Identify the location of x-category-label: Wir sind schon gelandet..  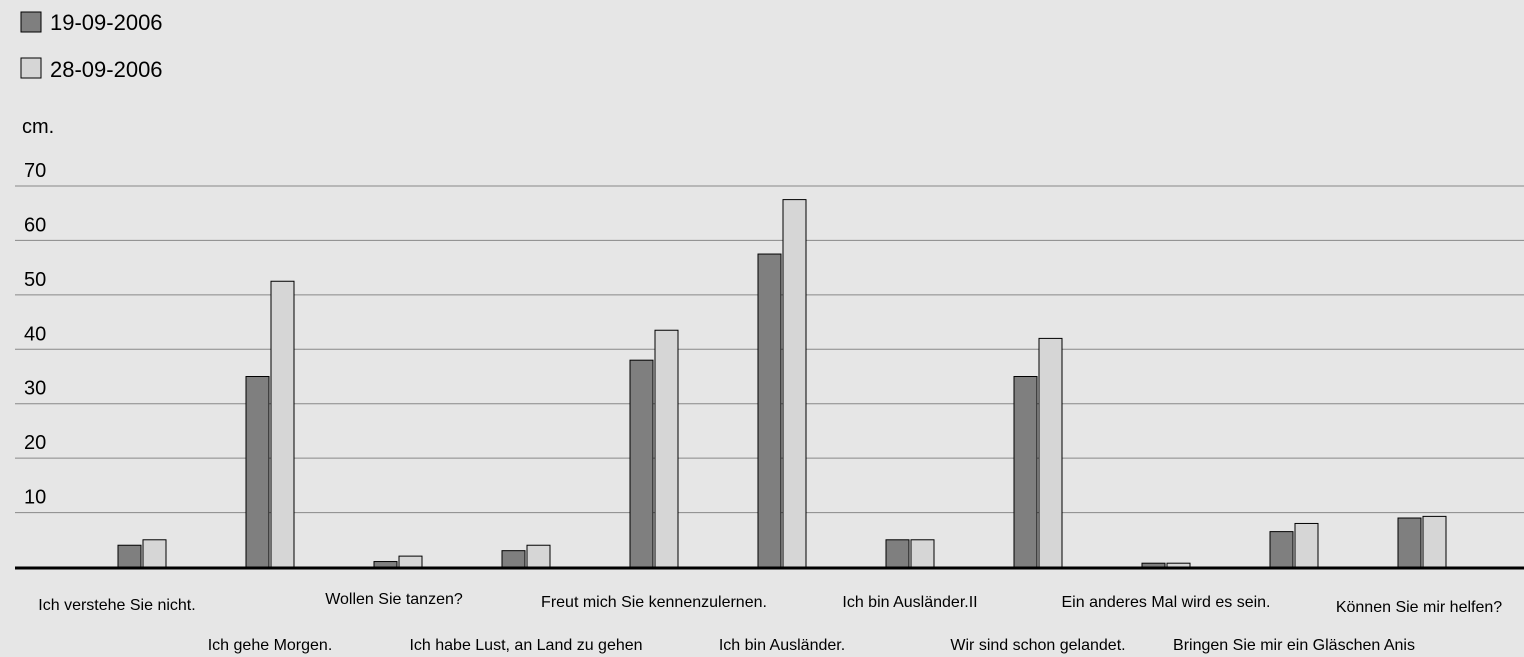
(1037, 645).